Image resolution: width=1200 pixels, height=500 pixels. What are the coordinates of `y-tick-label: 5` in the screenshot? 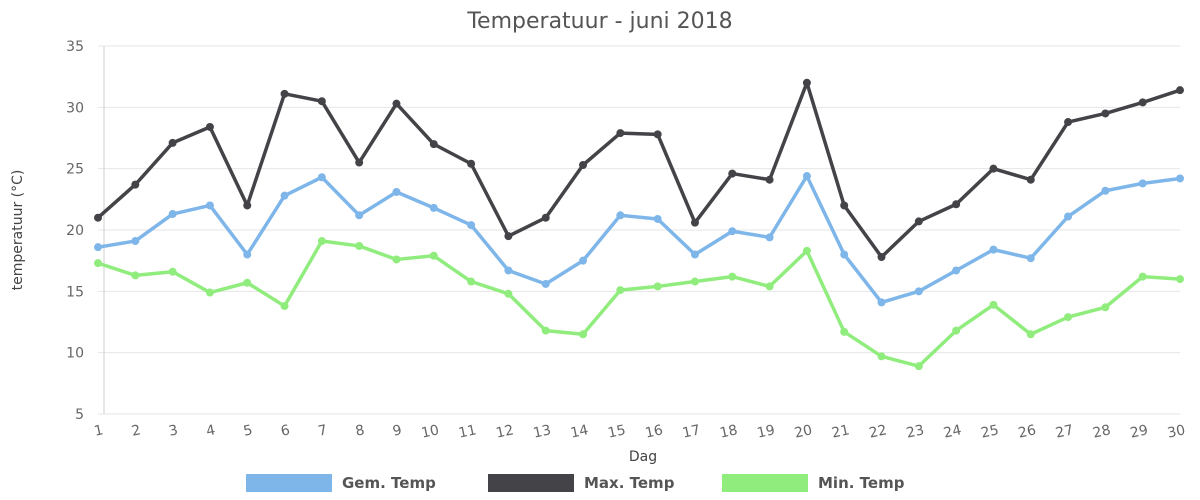 It's located at (79, 415).